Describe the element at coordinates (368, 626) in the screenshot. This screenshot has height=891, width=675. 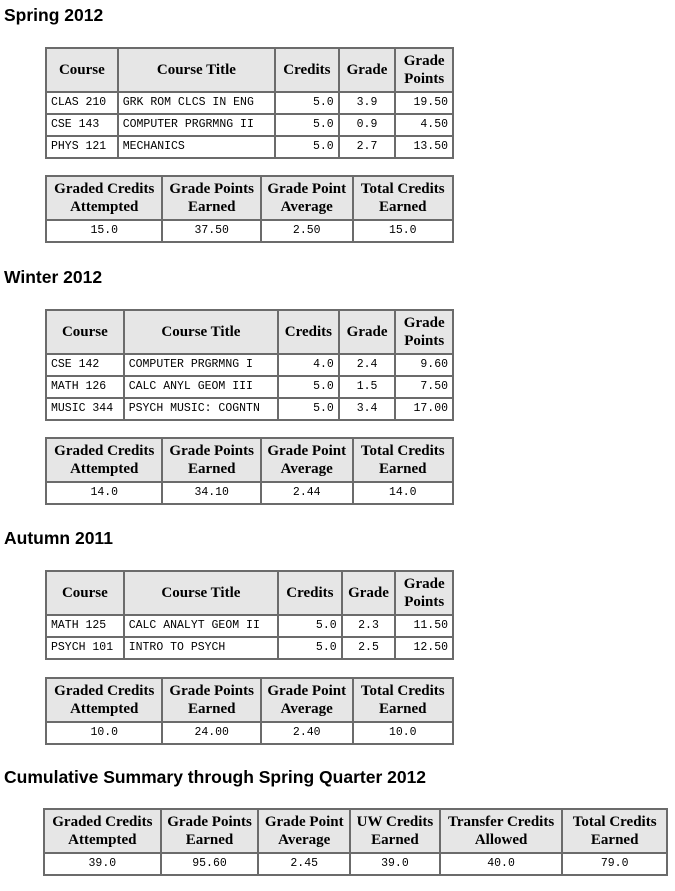
I see `course-grade: 2.3` at that location.